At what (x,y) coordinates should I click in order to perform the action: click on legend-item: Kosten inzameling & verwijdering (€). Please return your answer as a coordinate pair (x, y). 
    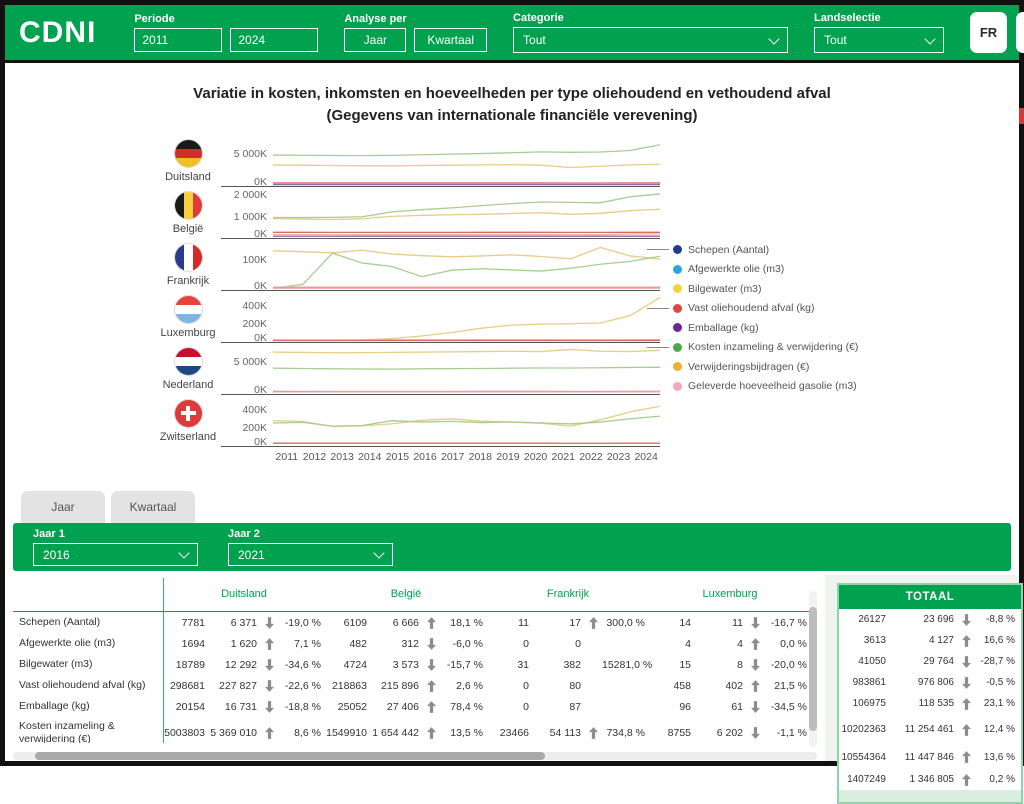
    Looking at the image, I should click on (752, 348).